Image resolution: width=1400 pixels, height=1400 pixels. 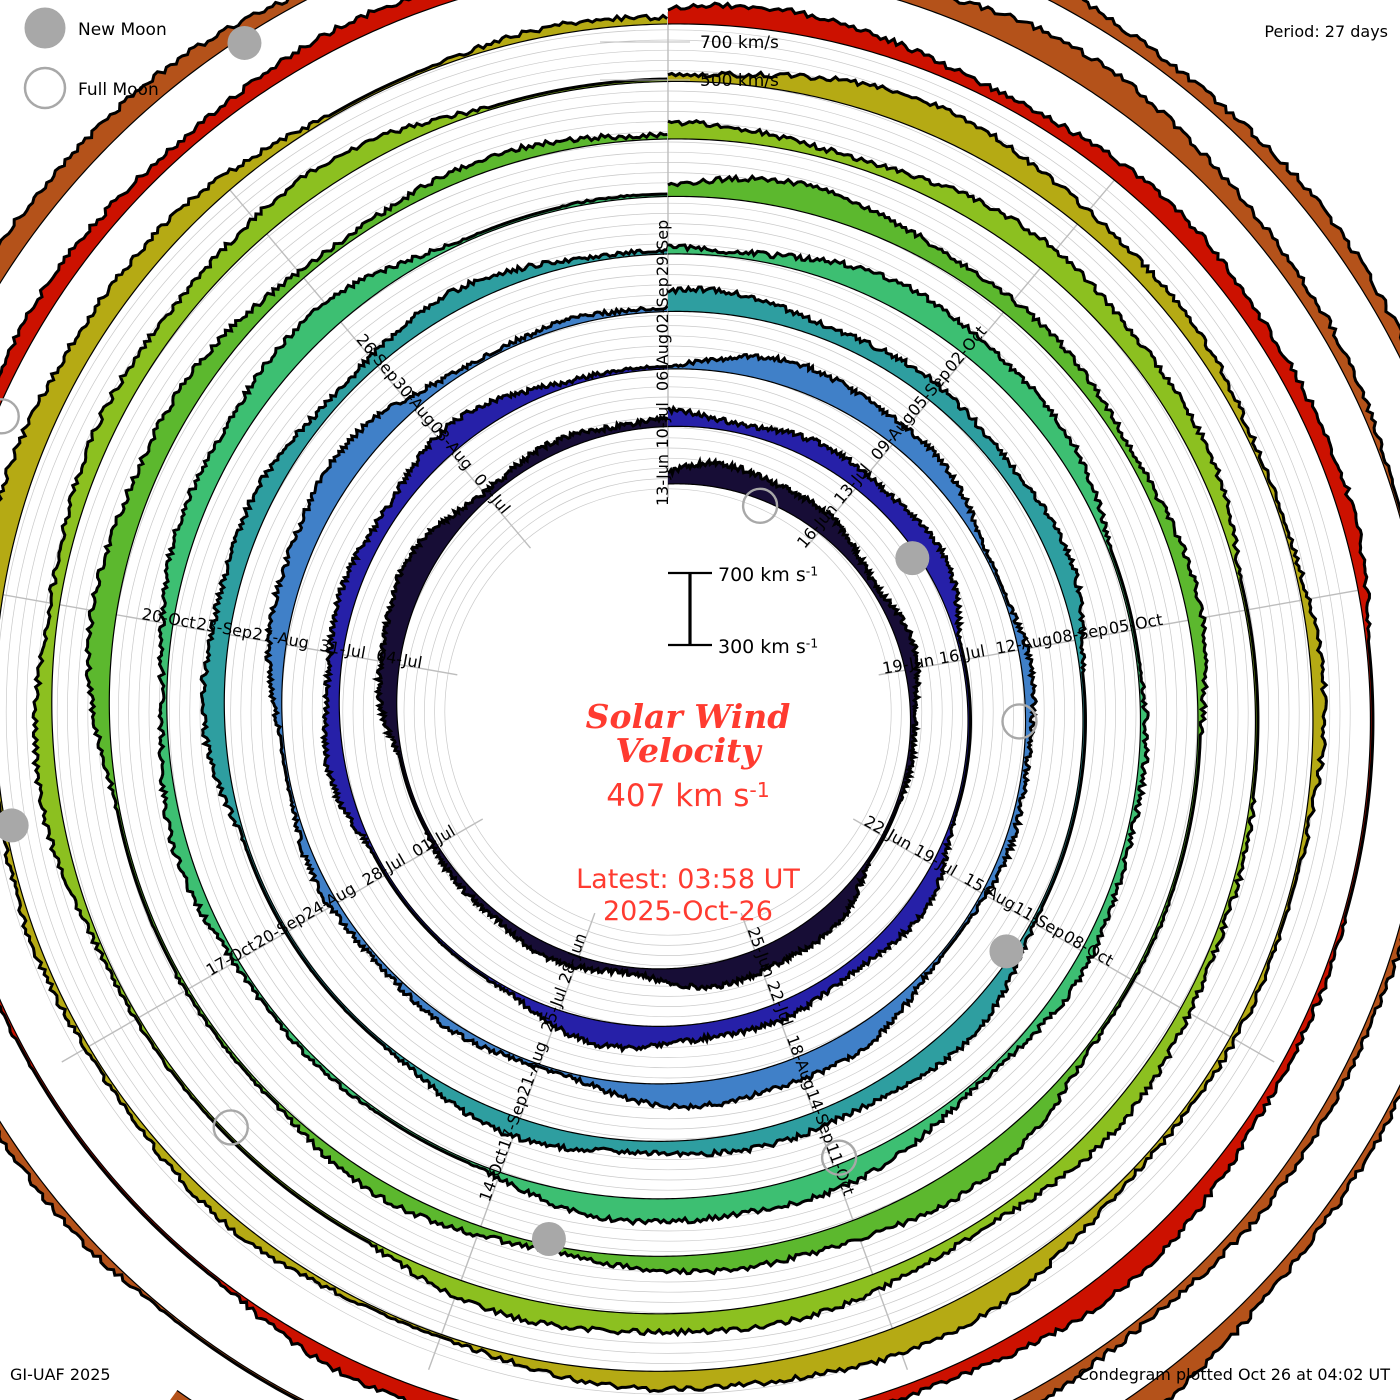 I want to click on rotation-baseline, so click(x=654, y=697).